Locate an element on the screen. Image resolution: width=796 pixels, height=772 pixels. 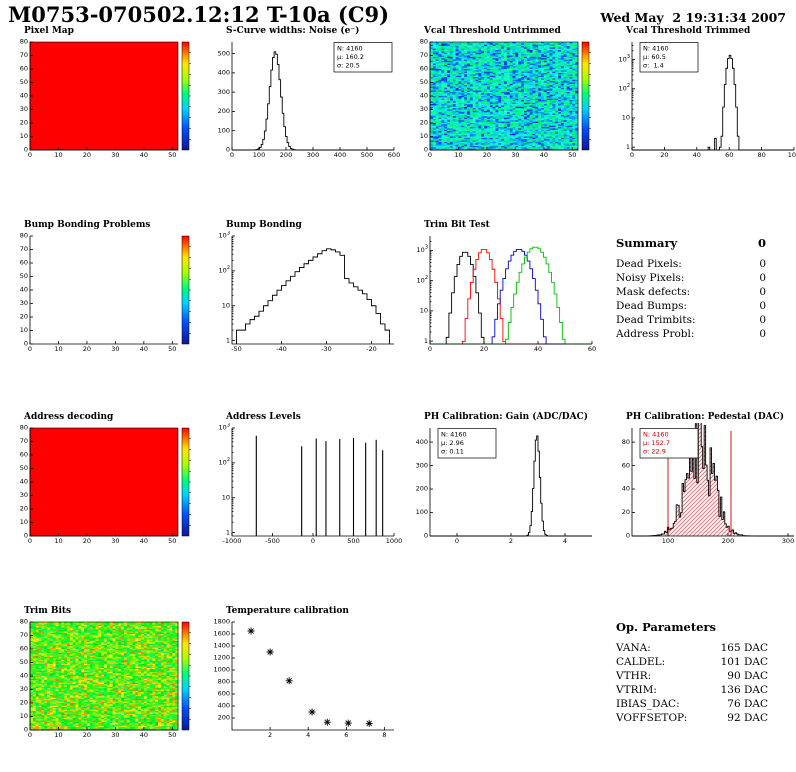
pixel-map-panel: Pixel Map is located at coordinates (102, 94).